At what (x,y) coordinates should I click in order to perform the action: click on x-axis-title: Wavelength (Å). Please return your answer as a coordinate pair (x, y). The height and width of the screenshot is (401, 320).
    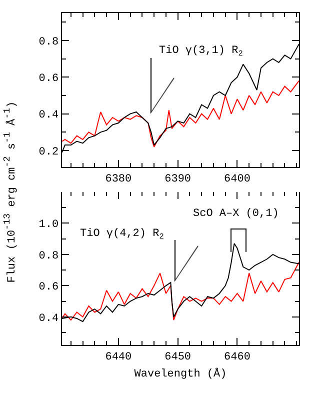
    Looking at the image, I should click on (180, 374).